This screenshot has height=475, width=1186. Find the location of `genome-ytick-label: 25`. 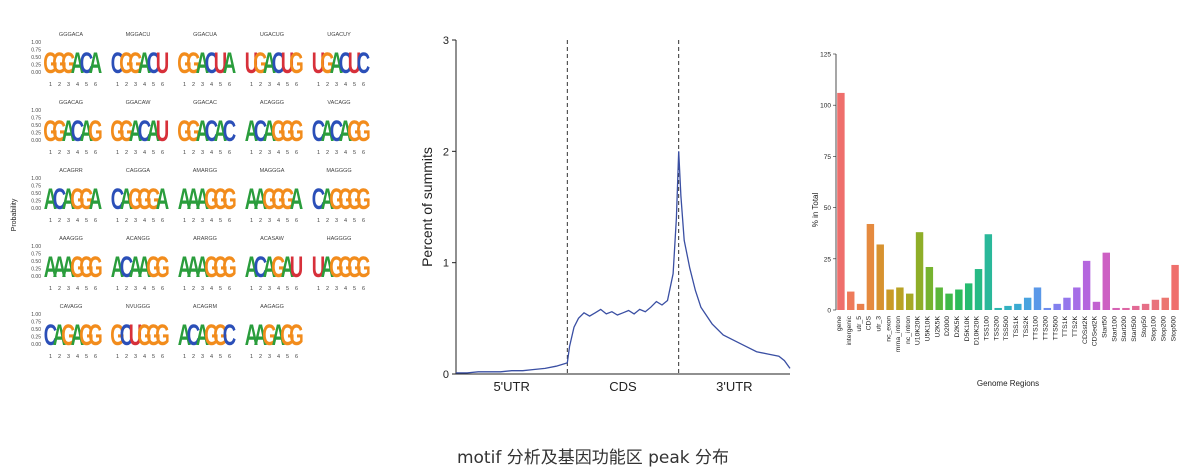

genome-ytick-label: 25 is located at coordinates (828, 259).